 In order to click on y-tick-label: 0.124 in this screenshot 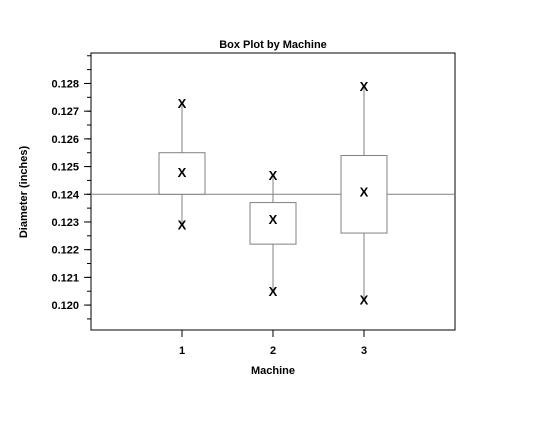, I will do `click(65, 195)`.